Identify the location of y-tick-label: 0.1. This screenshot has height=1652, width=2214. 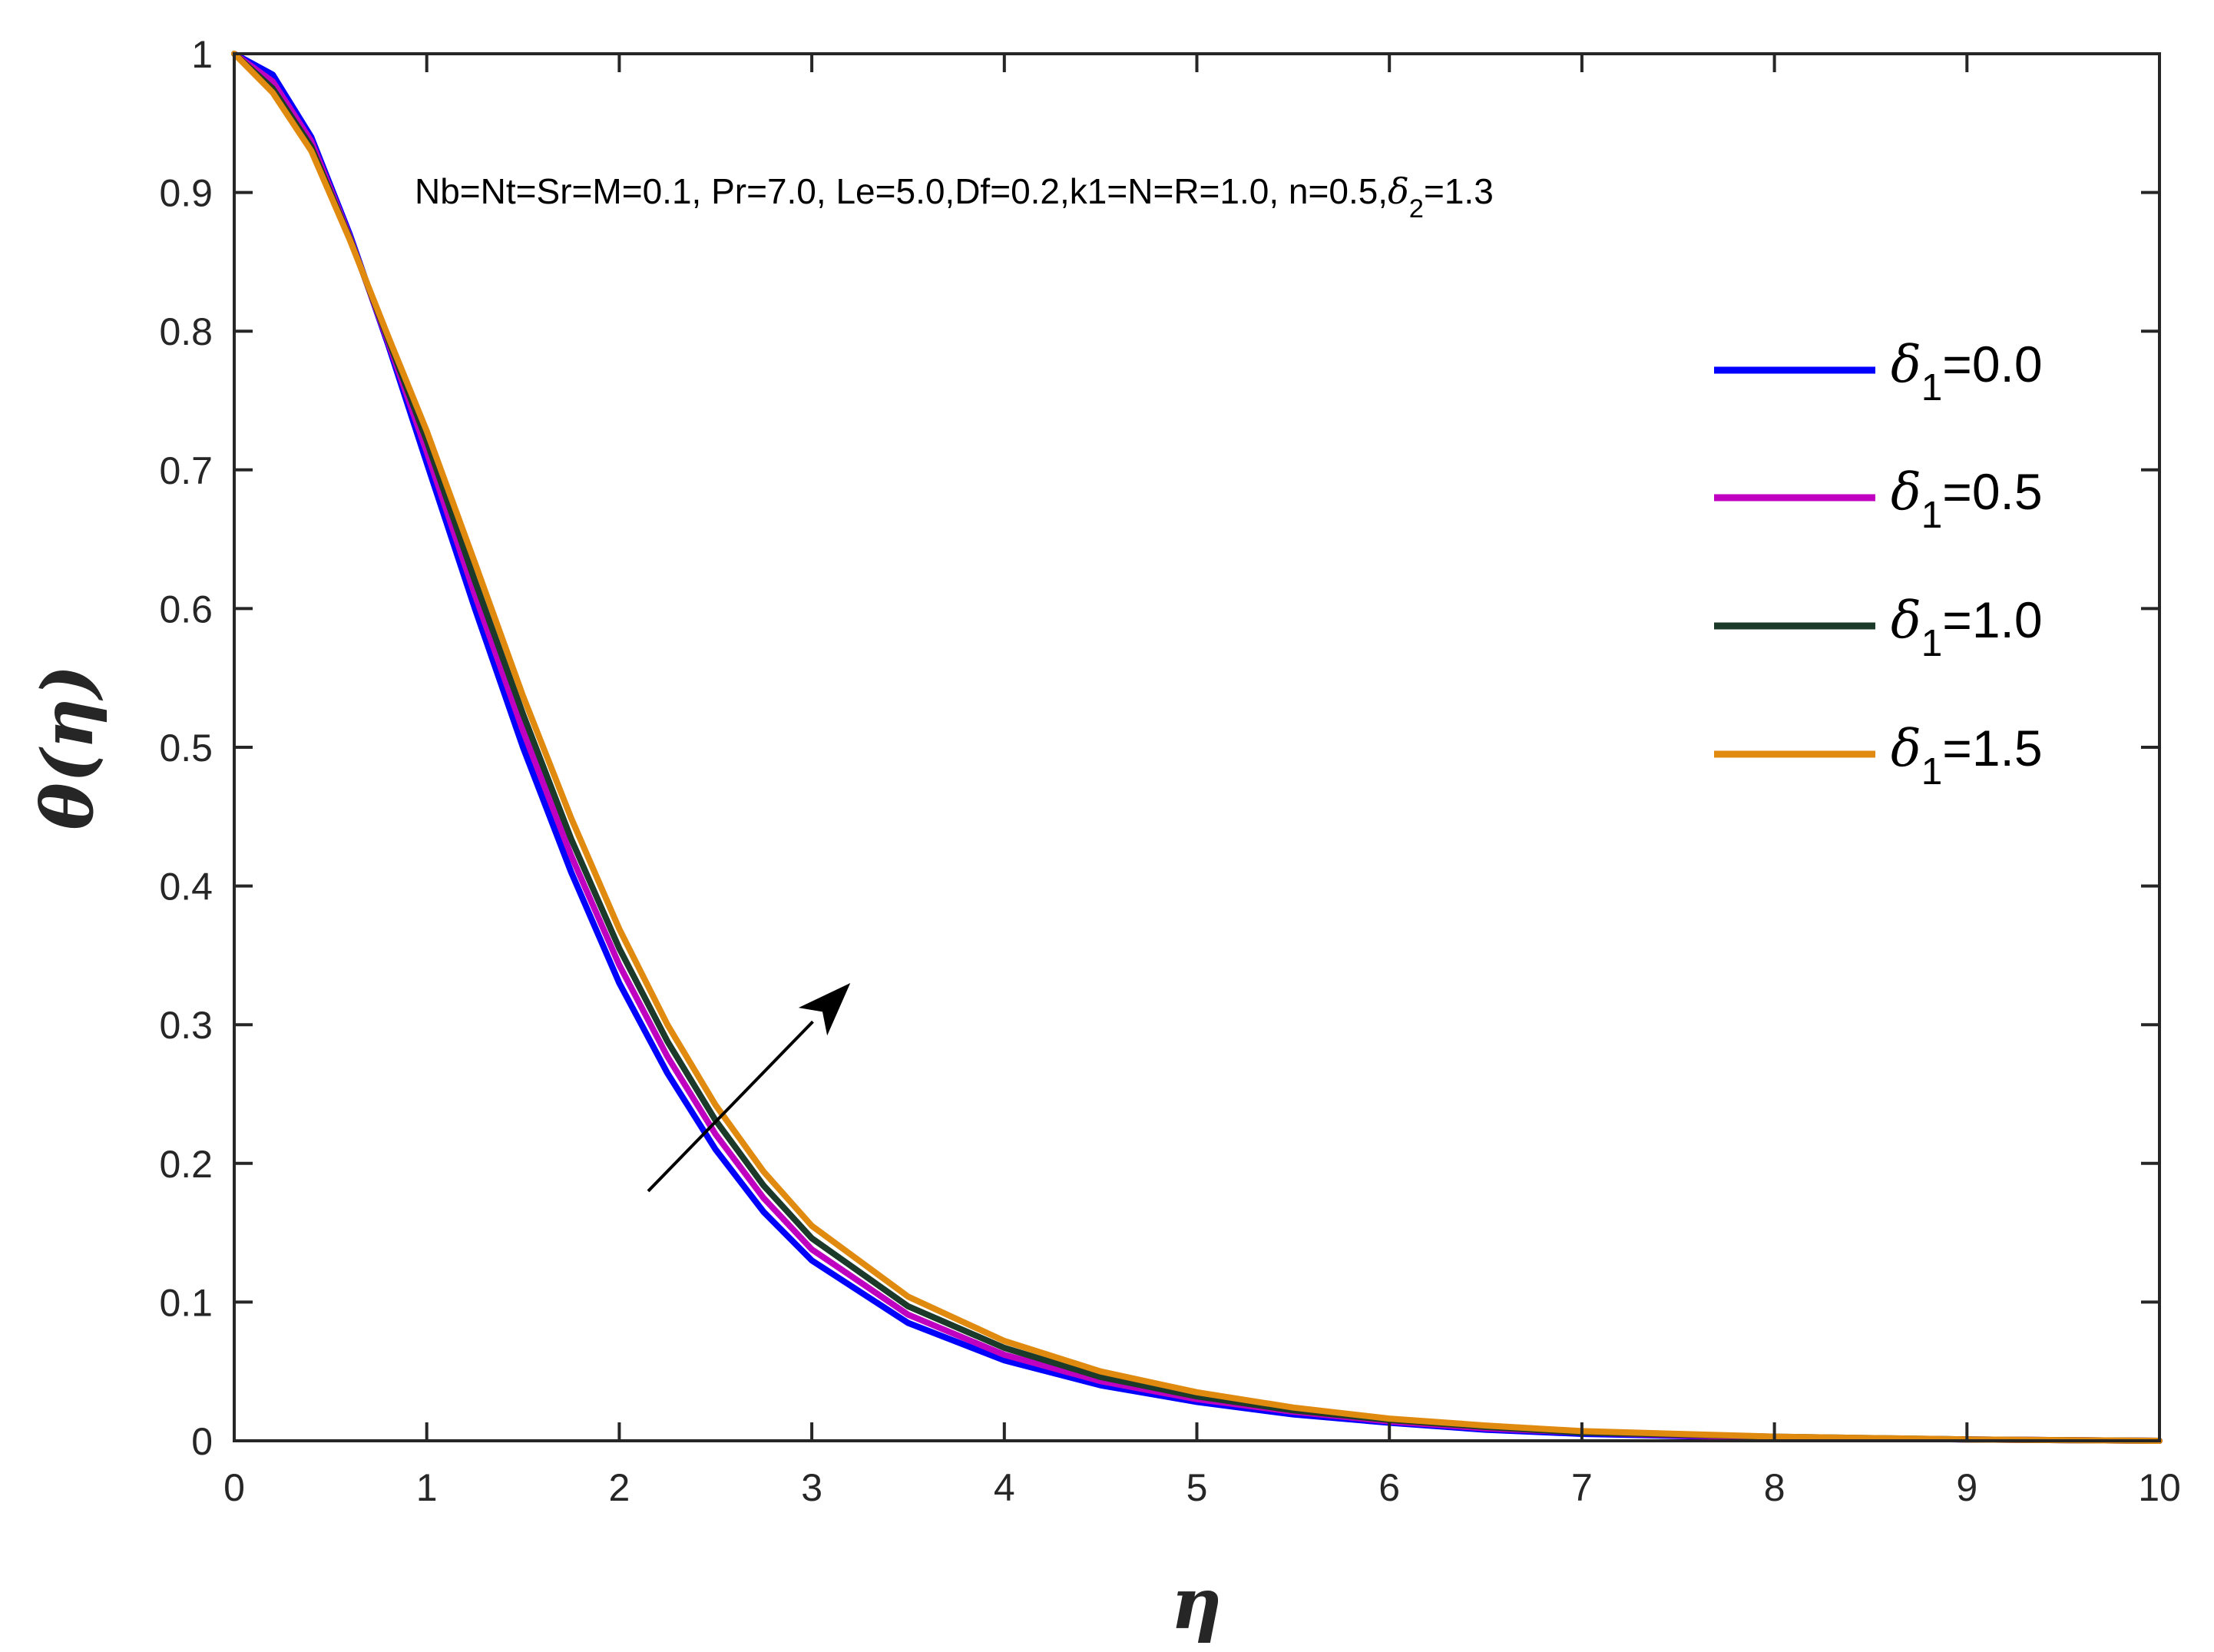
(186, 1302).